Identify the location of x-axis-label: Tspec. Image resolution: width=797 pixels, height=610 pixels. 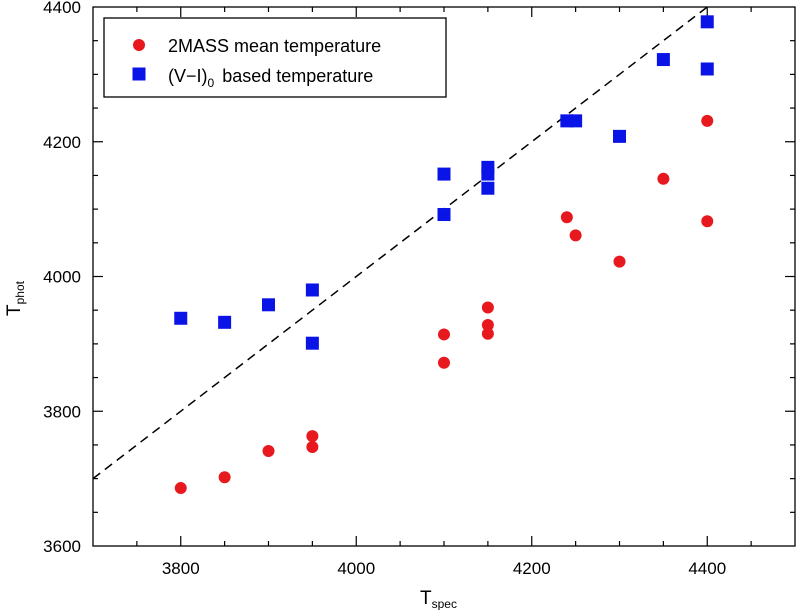
(438, 599).